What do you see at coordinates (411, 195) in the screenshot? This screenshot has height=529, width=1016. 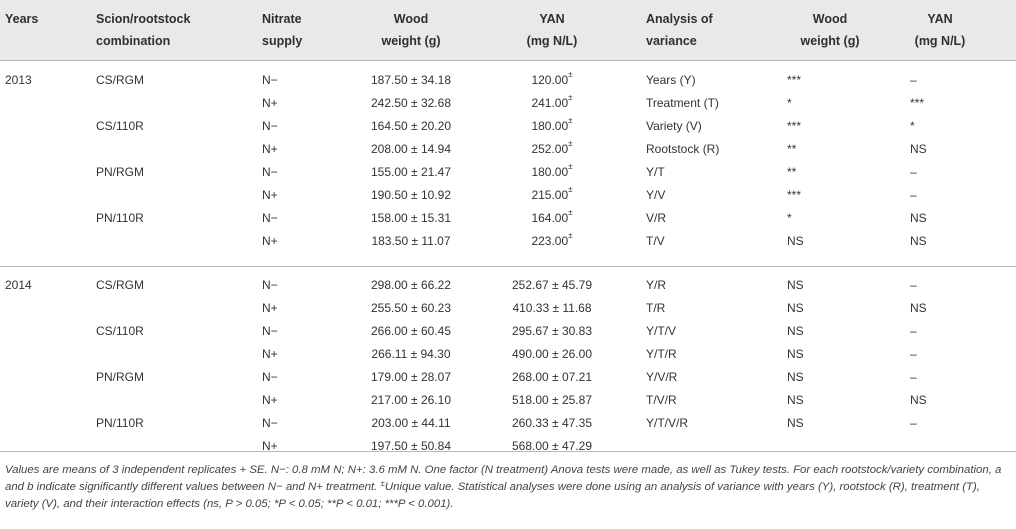 I see `cell-wood-weight: 190.50 ± 10.92` at bounding box center [411, 195].